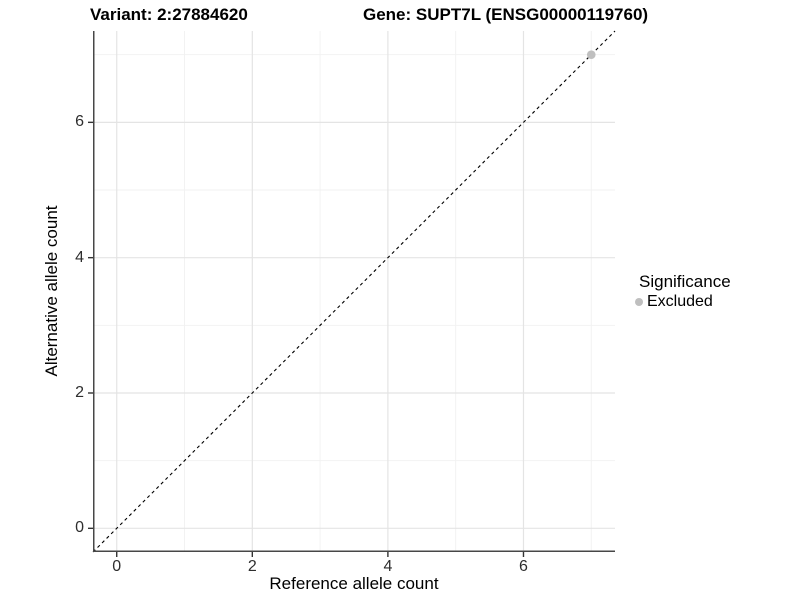 Image resolution: width=800 pixels, height=600 pixels. Describe the element at coordinates (51, 291) in the screenshot. I see `y-axis-title: Alternative allele count` at that location.